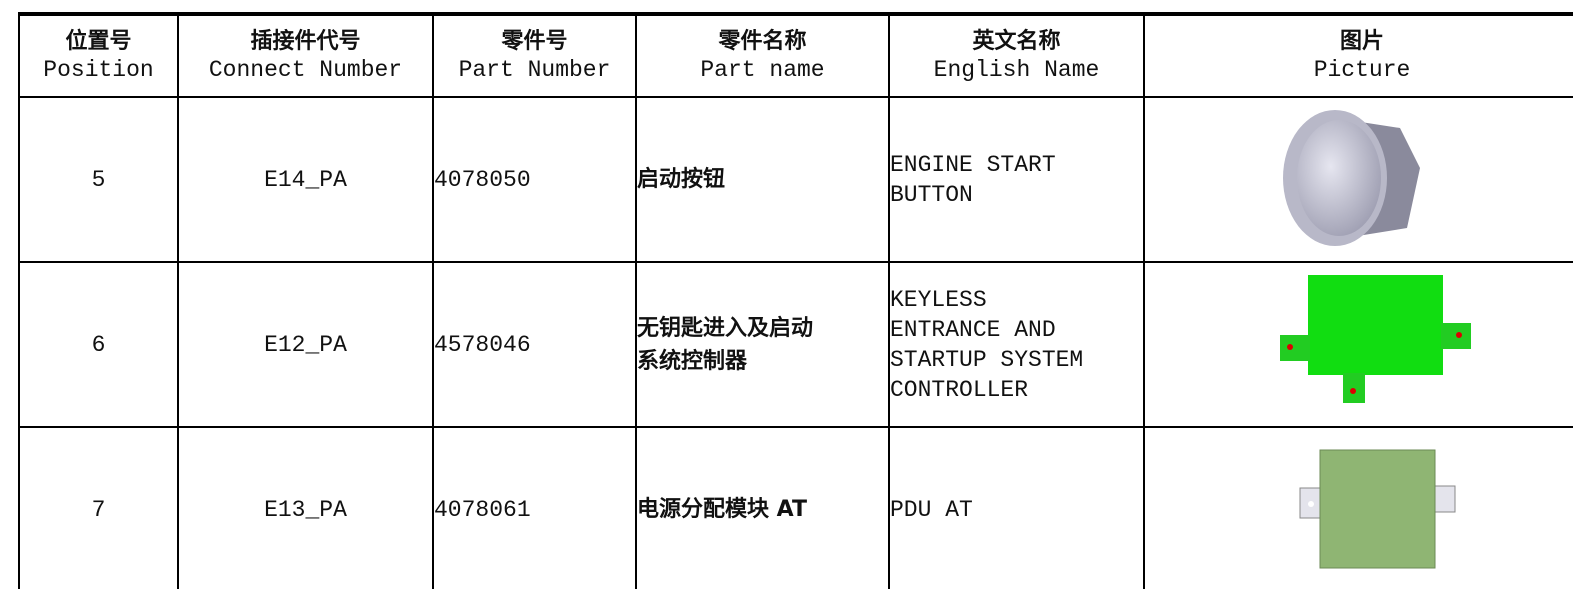  I want to click on header-en: Picture, so click(1362, 70).